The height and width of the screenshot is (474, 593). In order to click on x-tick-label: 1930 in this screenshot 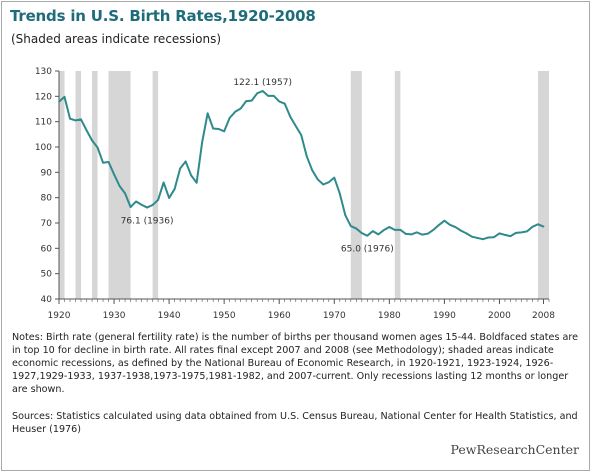, I will do `click(114, 316)`.